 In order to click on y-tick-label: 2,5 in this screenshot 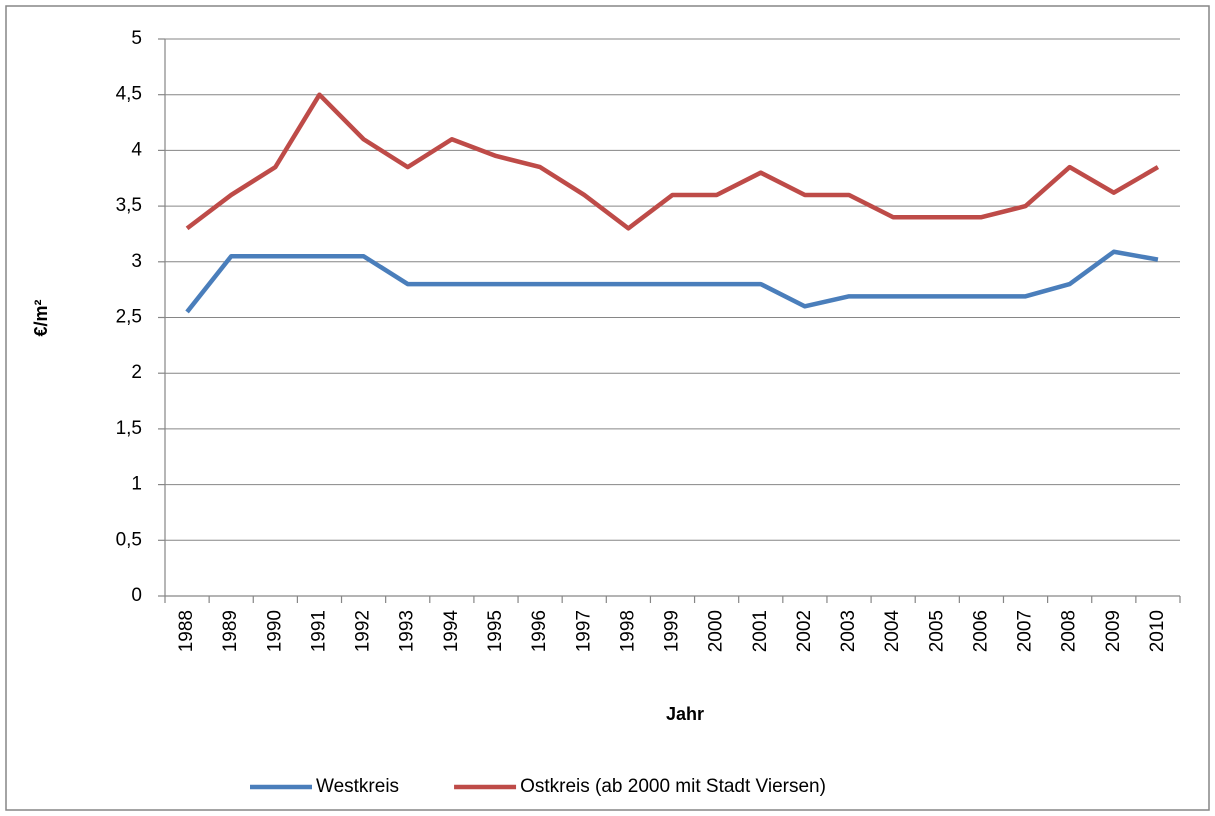, I will do `click(129, 317)`.